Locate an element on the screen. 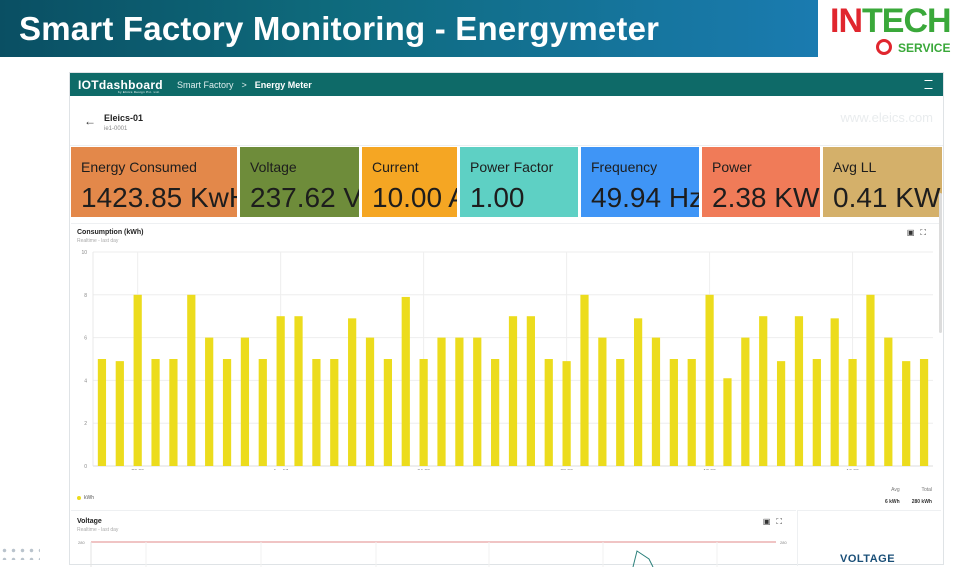 The image size is (961, 567). banner-title: Smart Factory Monitoring - Energymeter is located at coordinates (339, 28).